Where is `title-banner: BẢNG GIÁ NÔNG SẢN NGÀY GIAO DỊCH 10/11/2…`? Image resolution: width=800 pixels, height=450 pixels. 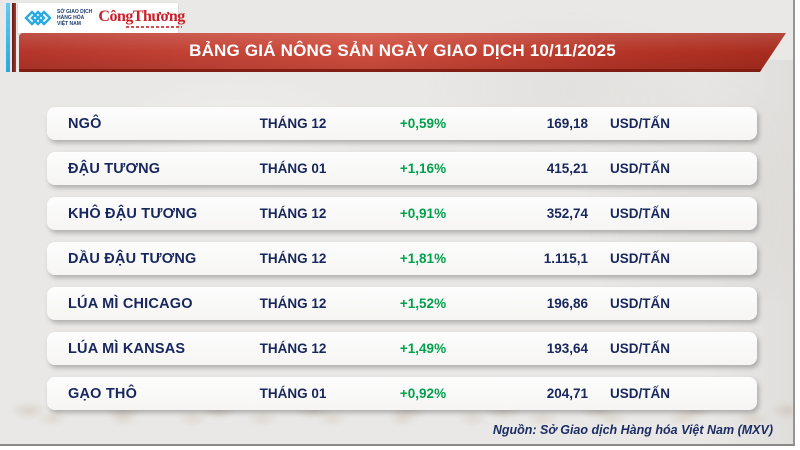
title-banner: BẢNG GIÁ NÔNG SẢN NGÀY GIAO DỊCH 10/11/2… is located at coordinates (402, 52).